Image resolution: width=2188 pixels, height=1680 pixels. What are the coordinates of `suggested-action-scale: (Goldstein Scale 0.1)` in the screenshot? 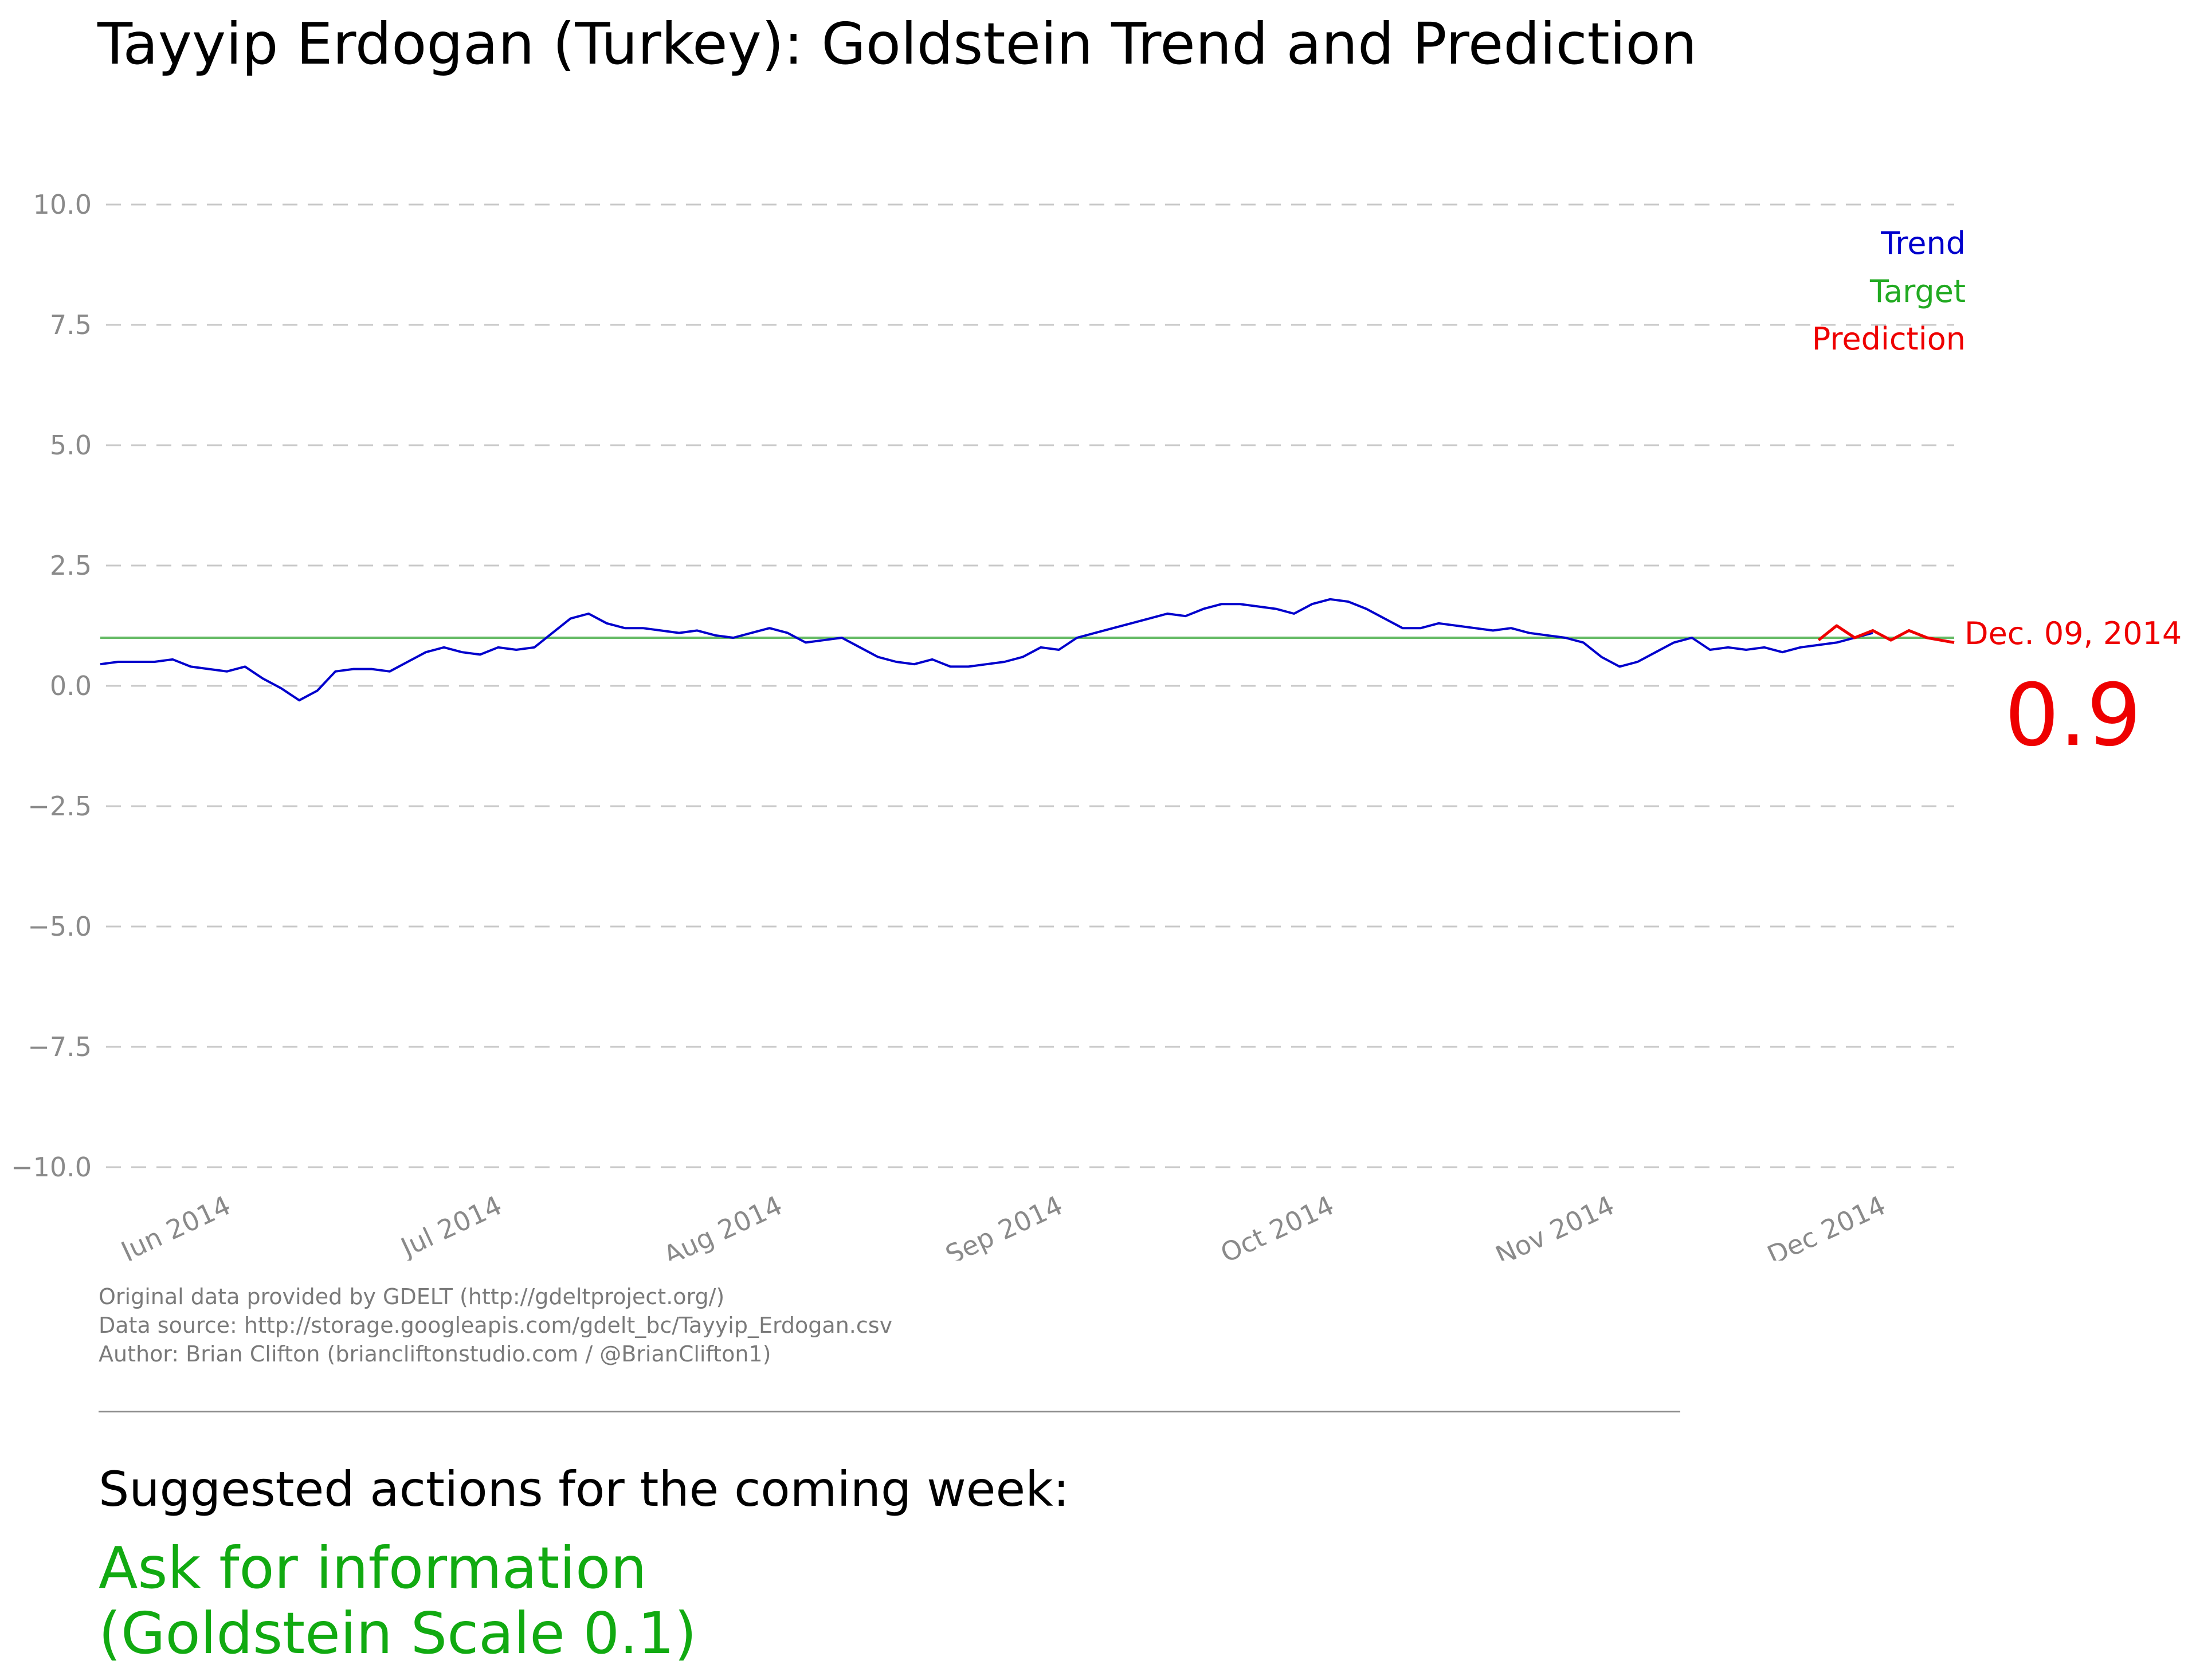 It's located at (398, 1633).